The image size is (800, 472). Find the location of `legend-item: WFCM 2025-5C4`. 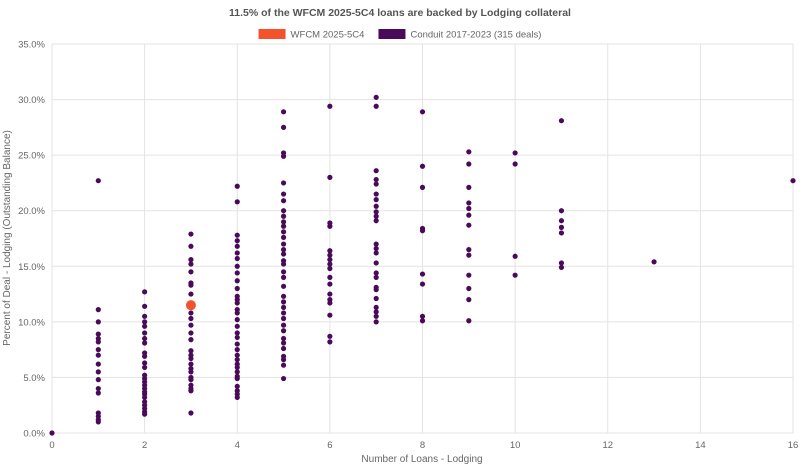

legend-item: WFCM 2025-5C4 is located at coordinates (311, 35).